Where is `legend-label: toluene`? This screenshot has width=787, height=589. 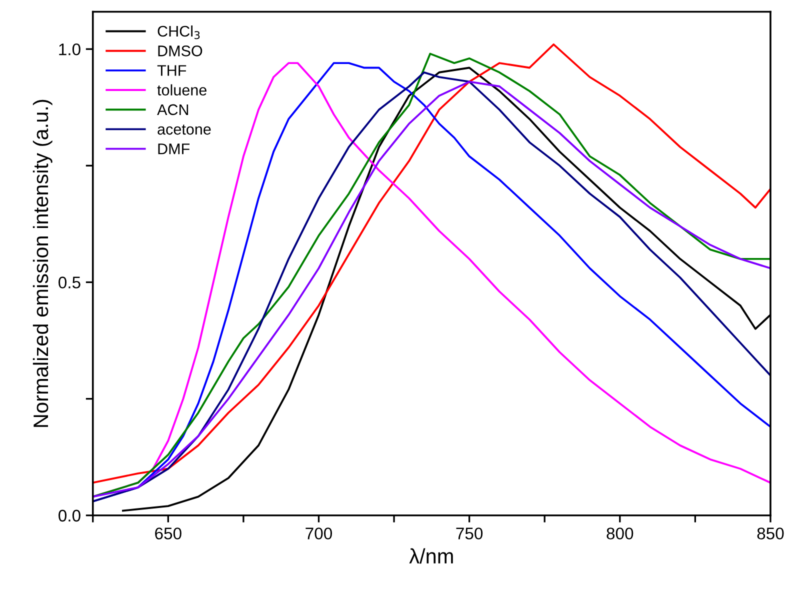 legend-label: toluene is located at coordinates (181, 90).